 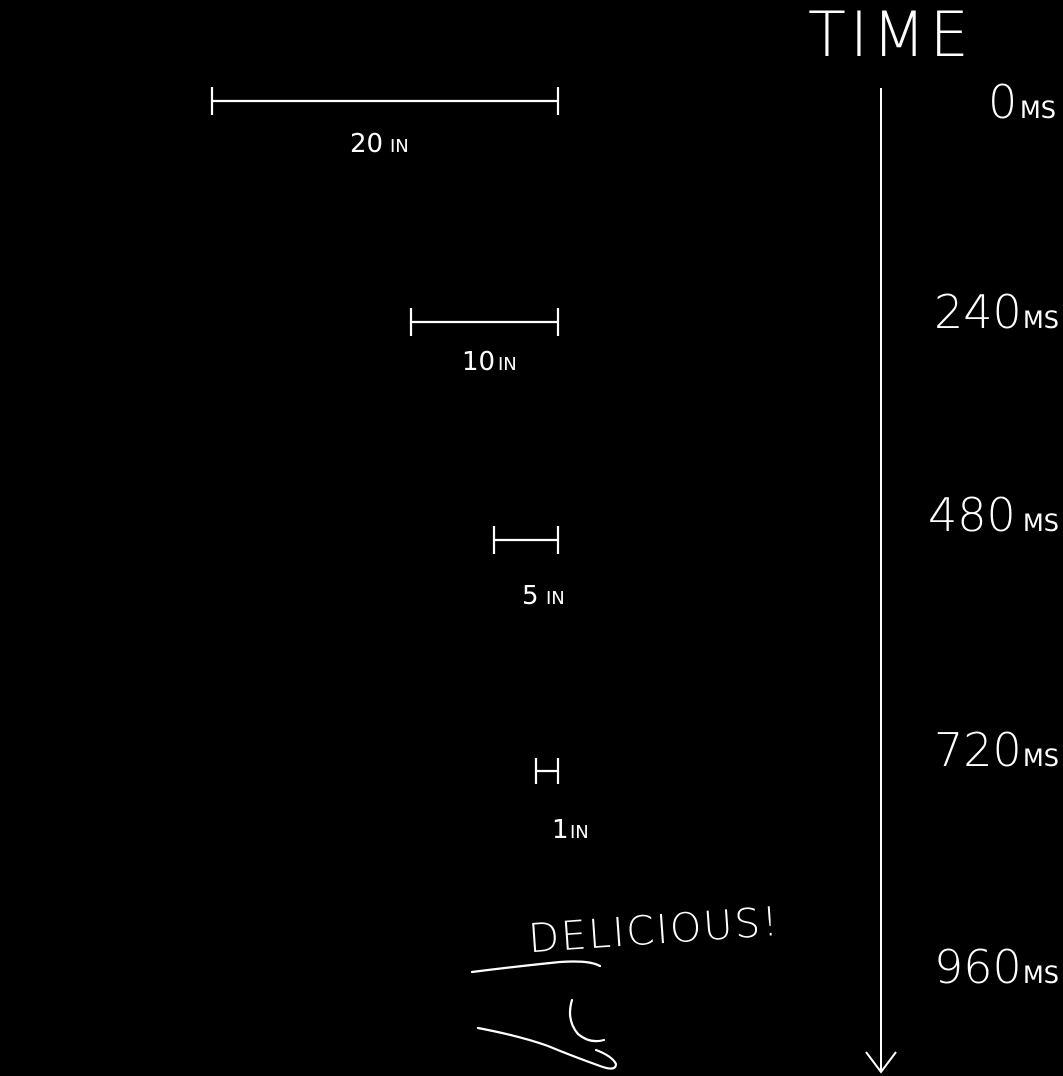 What do you see at coordinates (1002, 102) in the screenshot?
I see `svg-text: 0` at bounding box center [1002, 102].